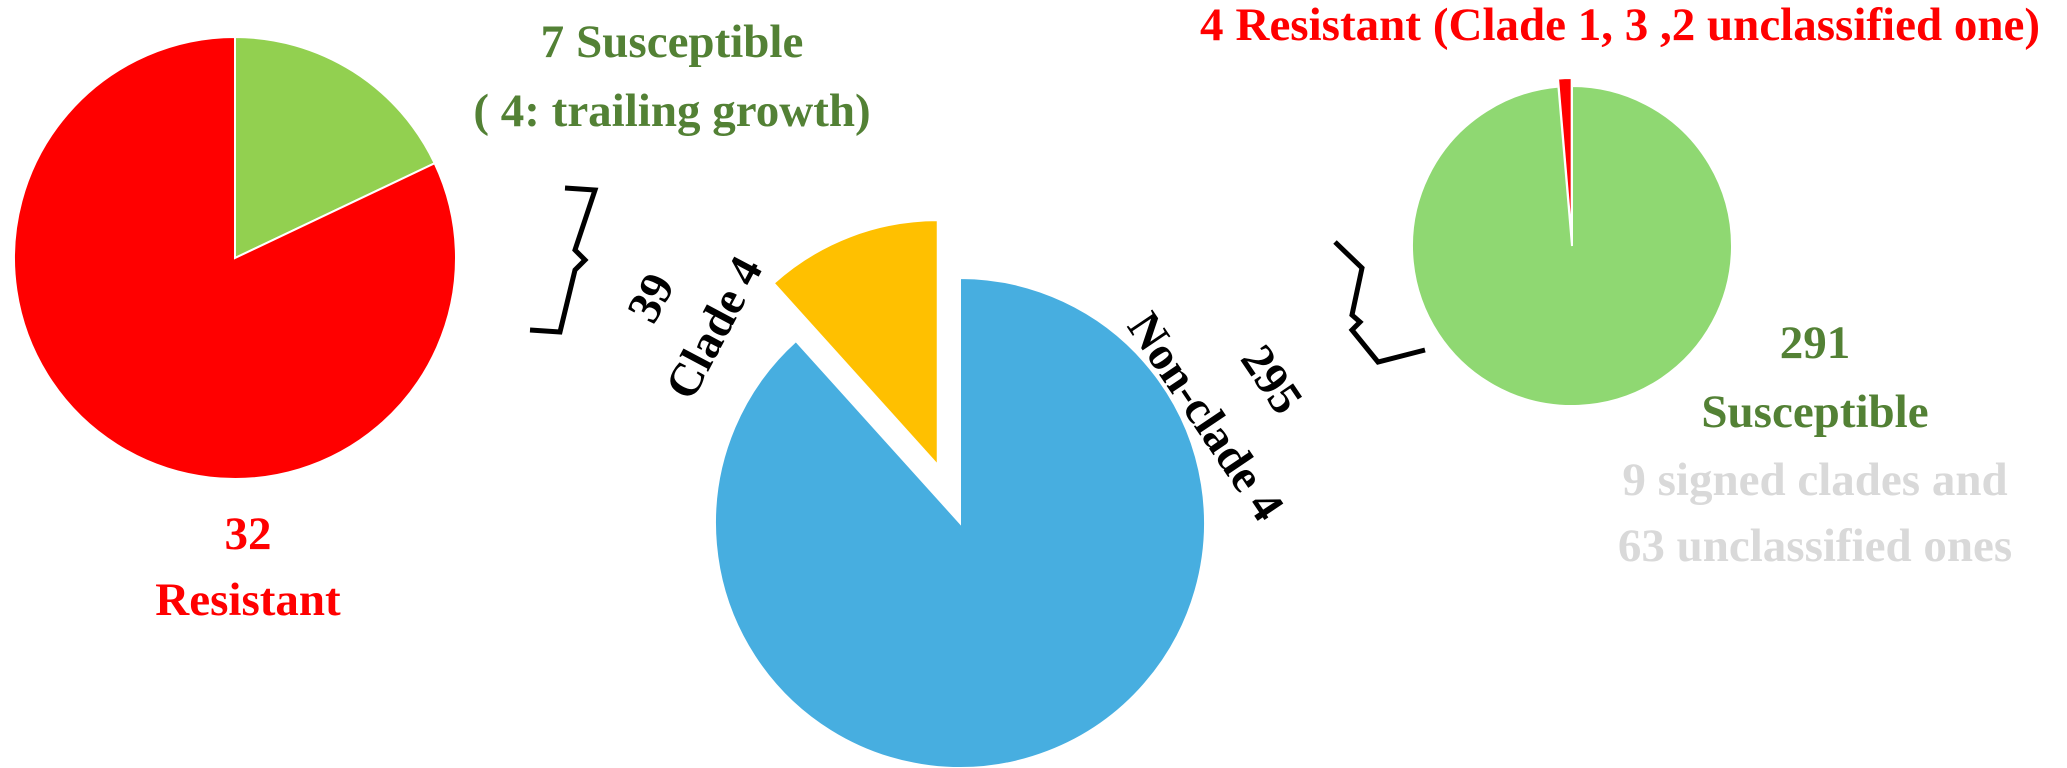 This screenshot has width=2067, height=768. I want to click on value-label: 295, so click(1271, 380).